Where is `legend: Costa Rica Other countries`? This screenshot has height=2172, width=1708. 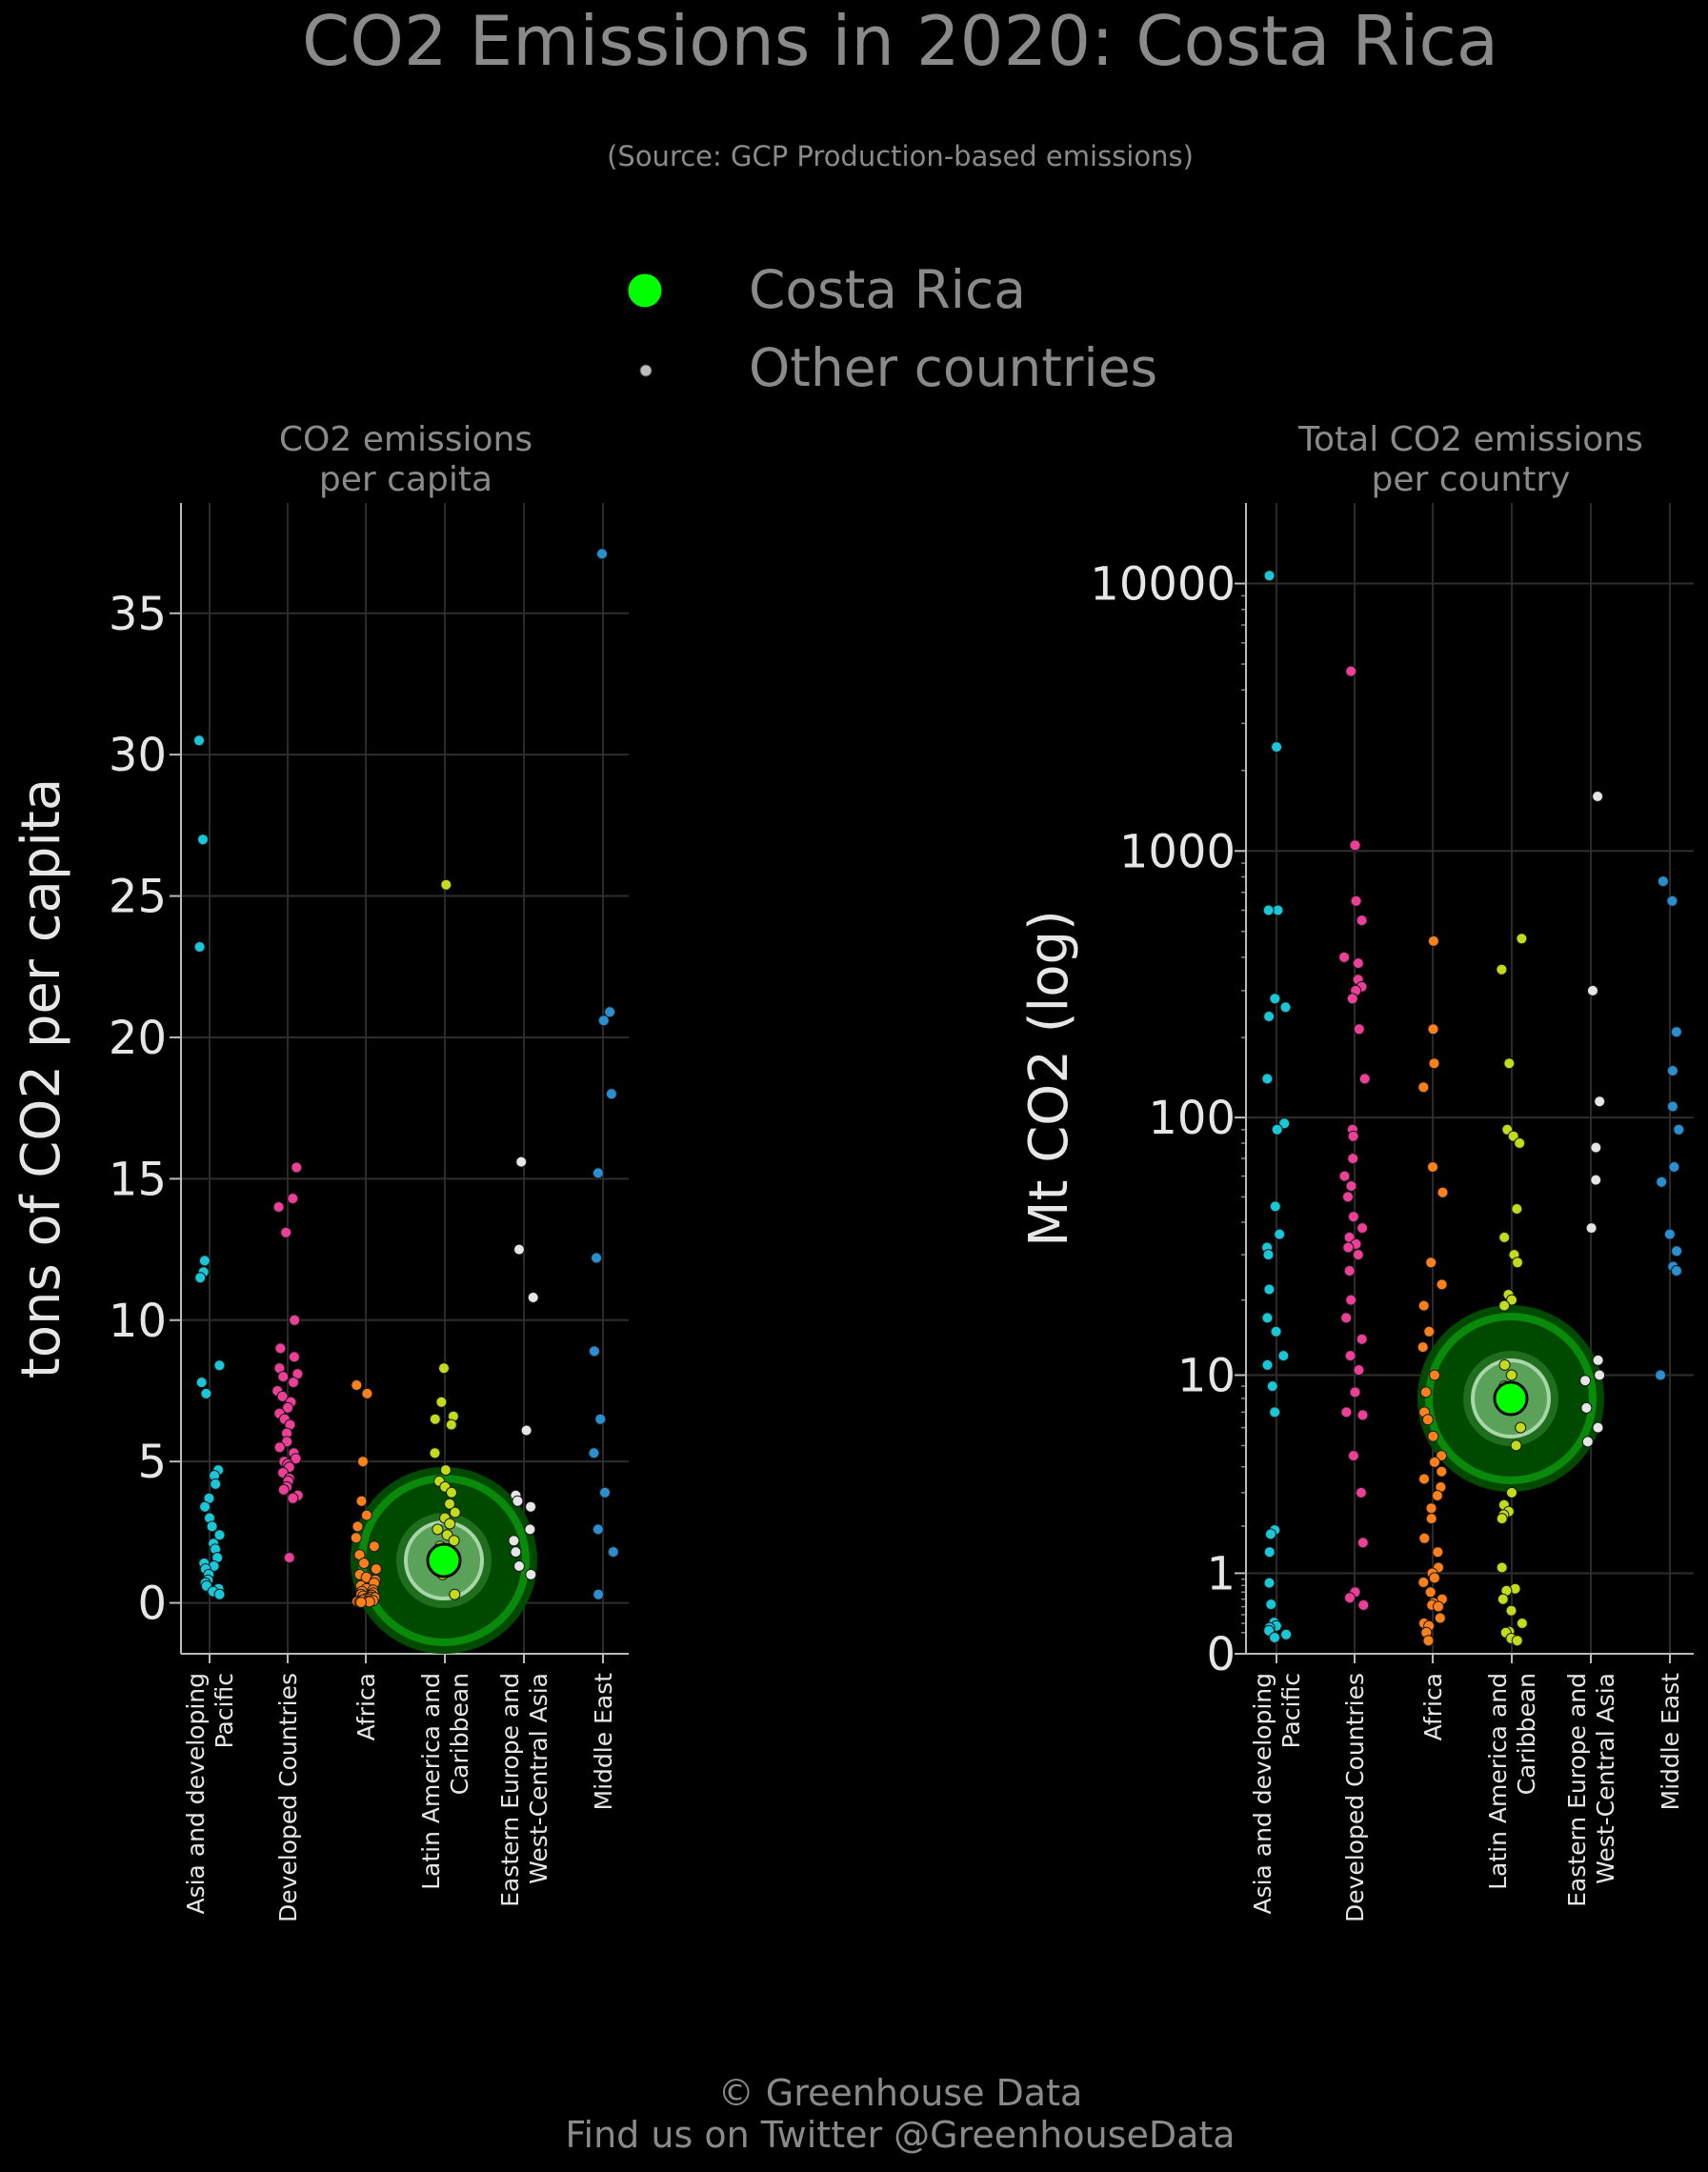 legend: Costa Rica Other countries is located at coordinates (893, 328).